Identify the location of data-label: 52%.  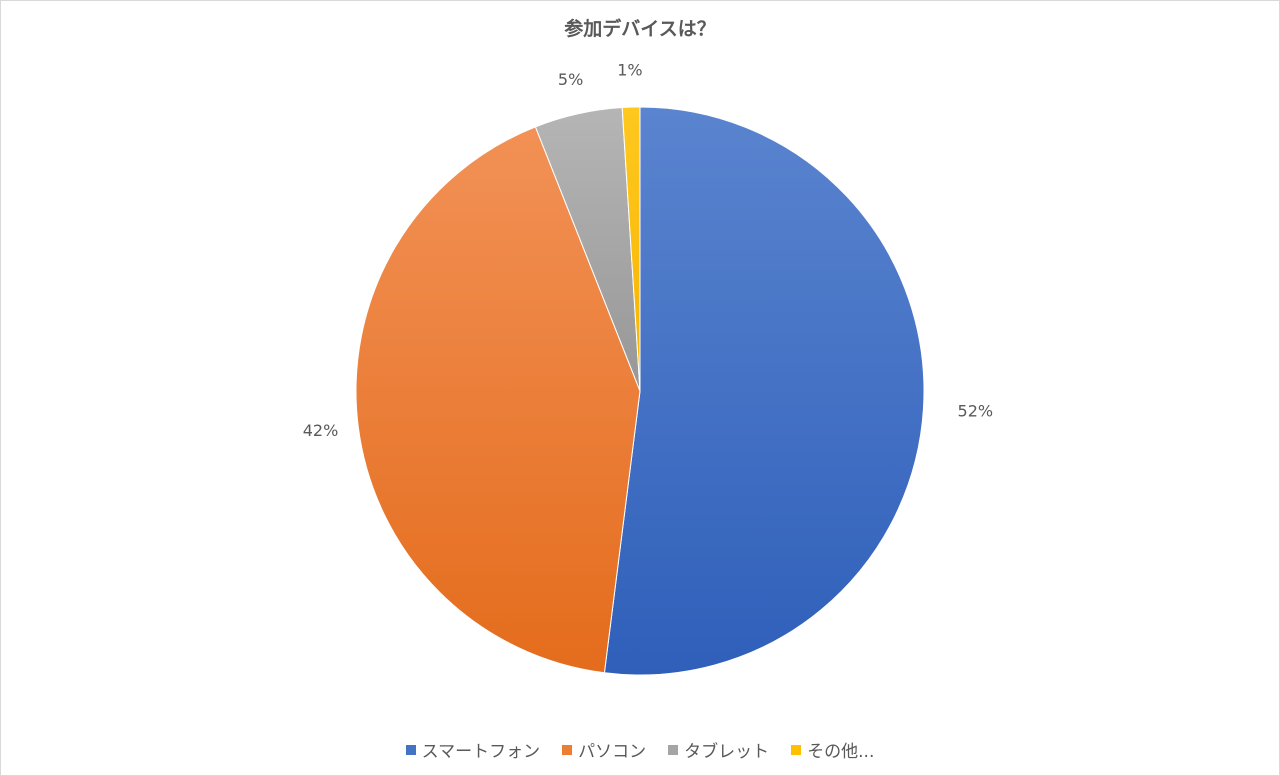
(976, 411).